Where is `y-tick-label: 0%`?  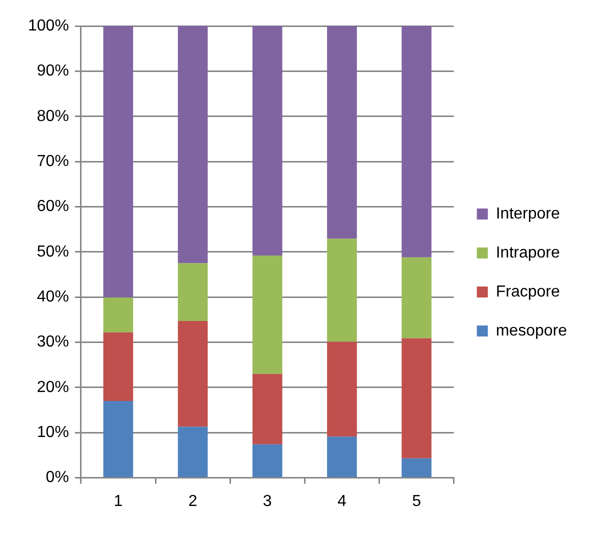 y-tick-label: 0% is located at coordinates (57, 477).